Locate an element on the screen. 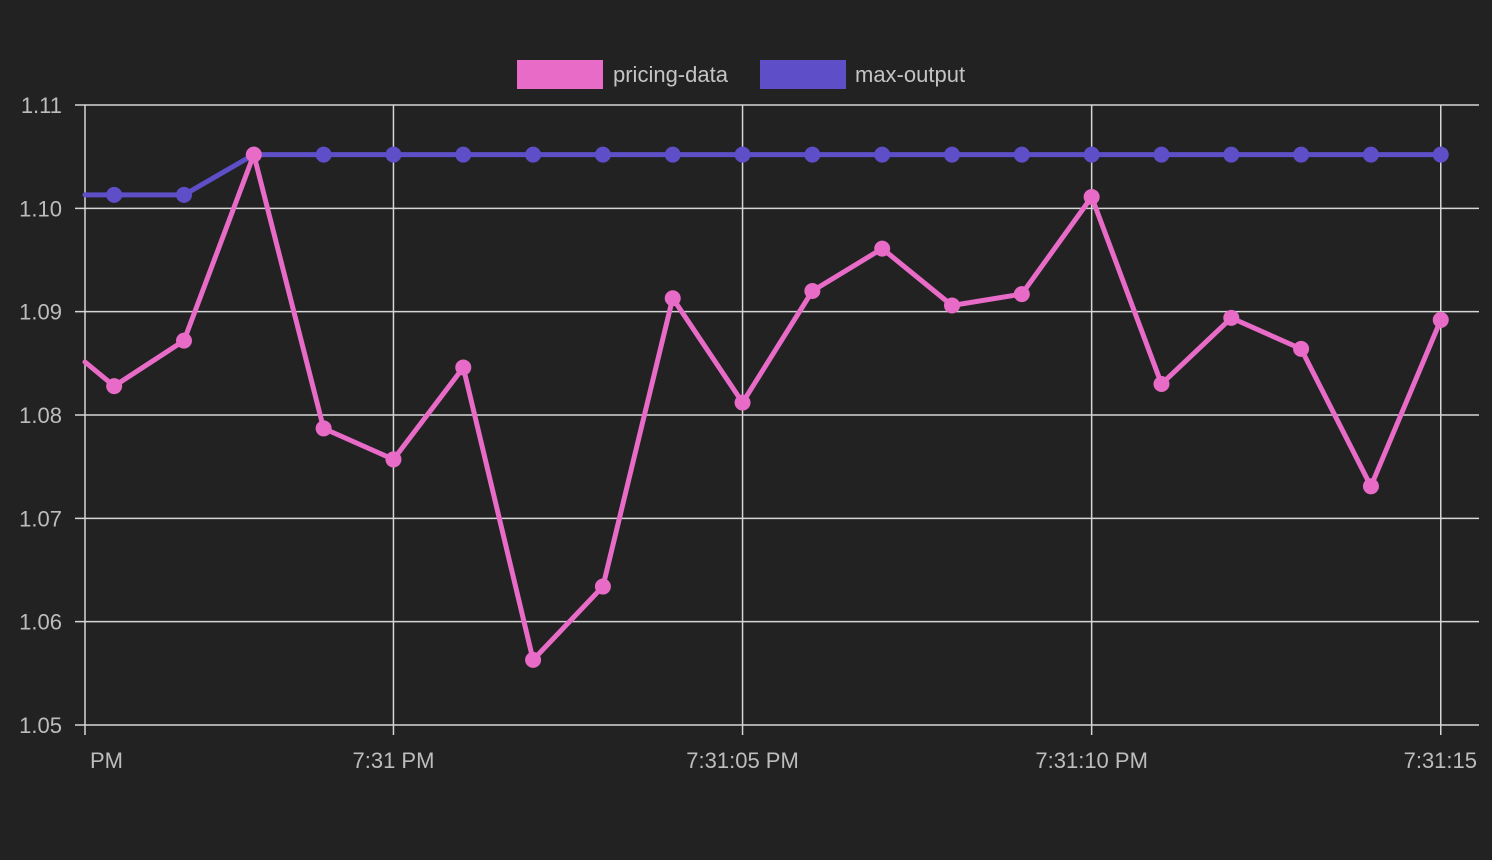 The image size is (1492, 860). x-tick-label: PM is located at coordinates (106, 760).